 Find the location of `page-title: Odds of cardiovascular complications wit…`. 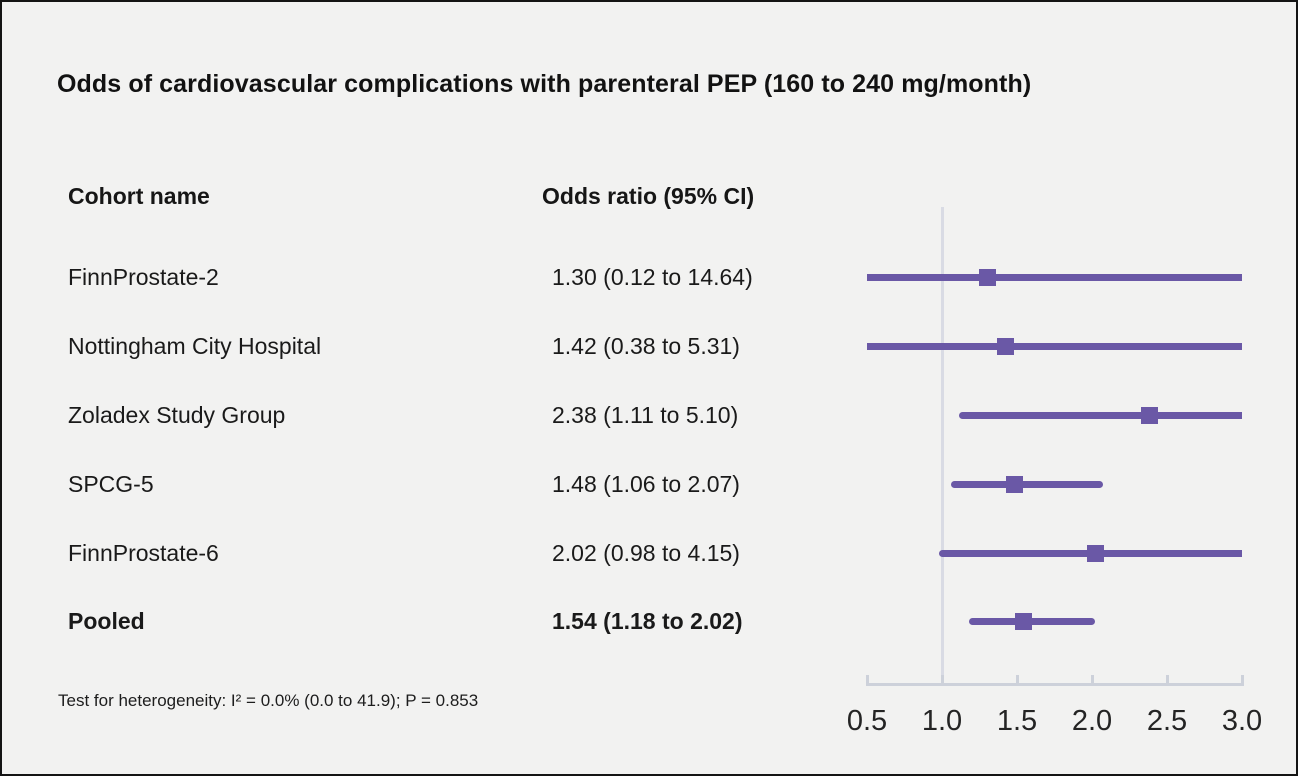

page-title: Odds of cardiovascular complications wit… is located at coordinates (544, 84).